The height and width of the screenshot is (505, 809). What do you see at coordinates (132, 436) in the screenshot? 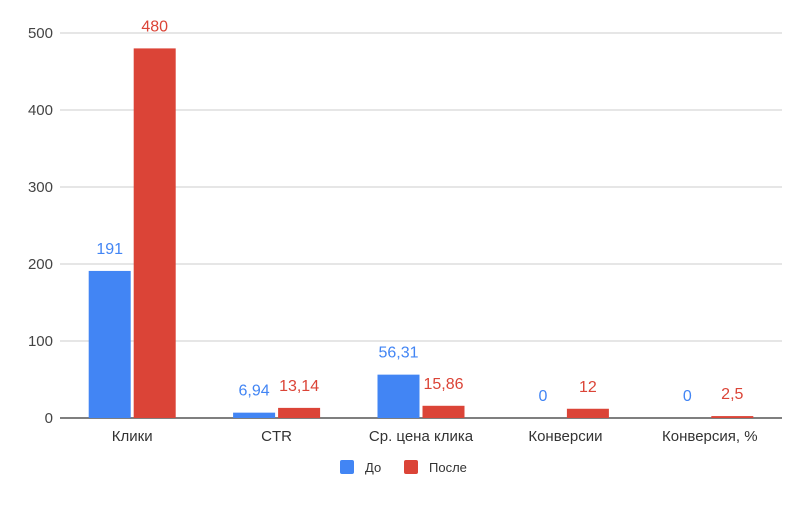
I see `x-tick-label: Клики` at bounding box center [132, 436].